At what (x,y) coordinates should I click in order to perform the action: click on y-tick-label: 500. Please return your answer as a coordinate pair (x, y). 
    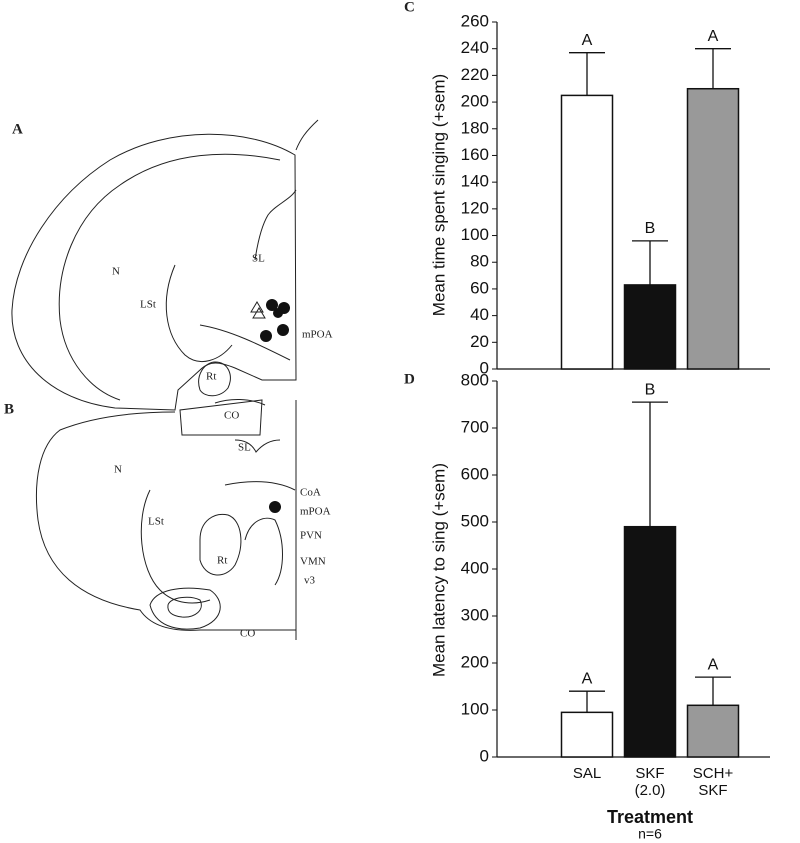
    Looking at the image, I should click on (475, 520).